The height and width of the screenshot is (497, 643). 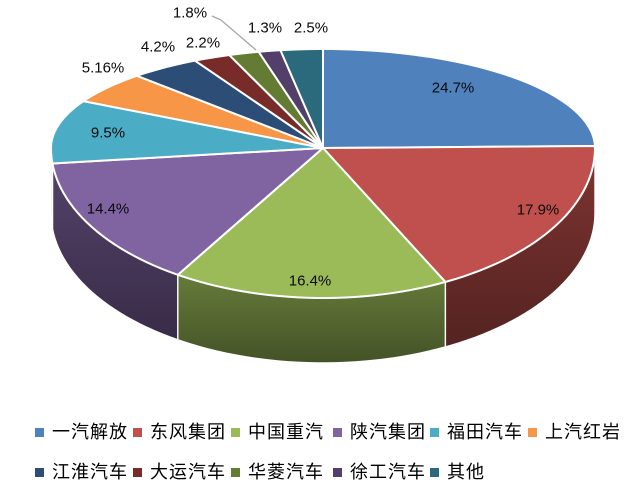 I want to click on pie-slice-中国重汽, so click(x=311, y=223).